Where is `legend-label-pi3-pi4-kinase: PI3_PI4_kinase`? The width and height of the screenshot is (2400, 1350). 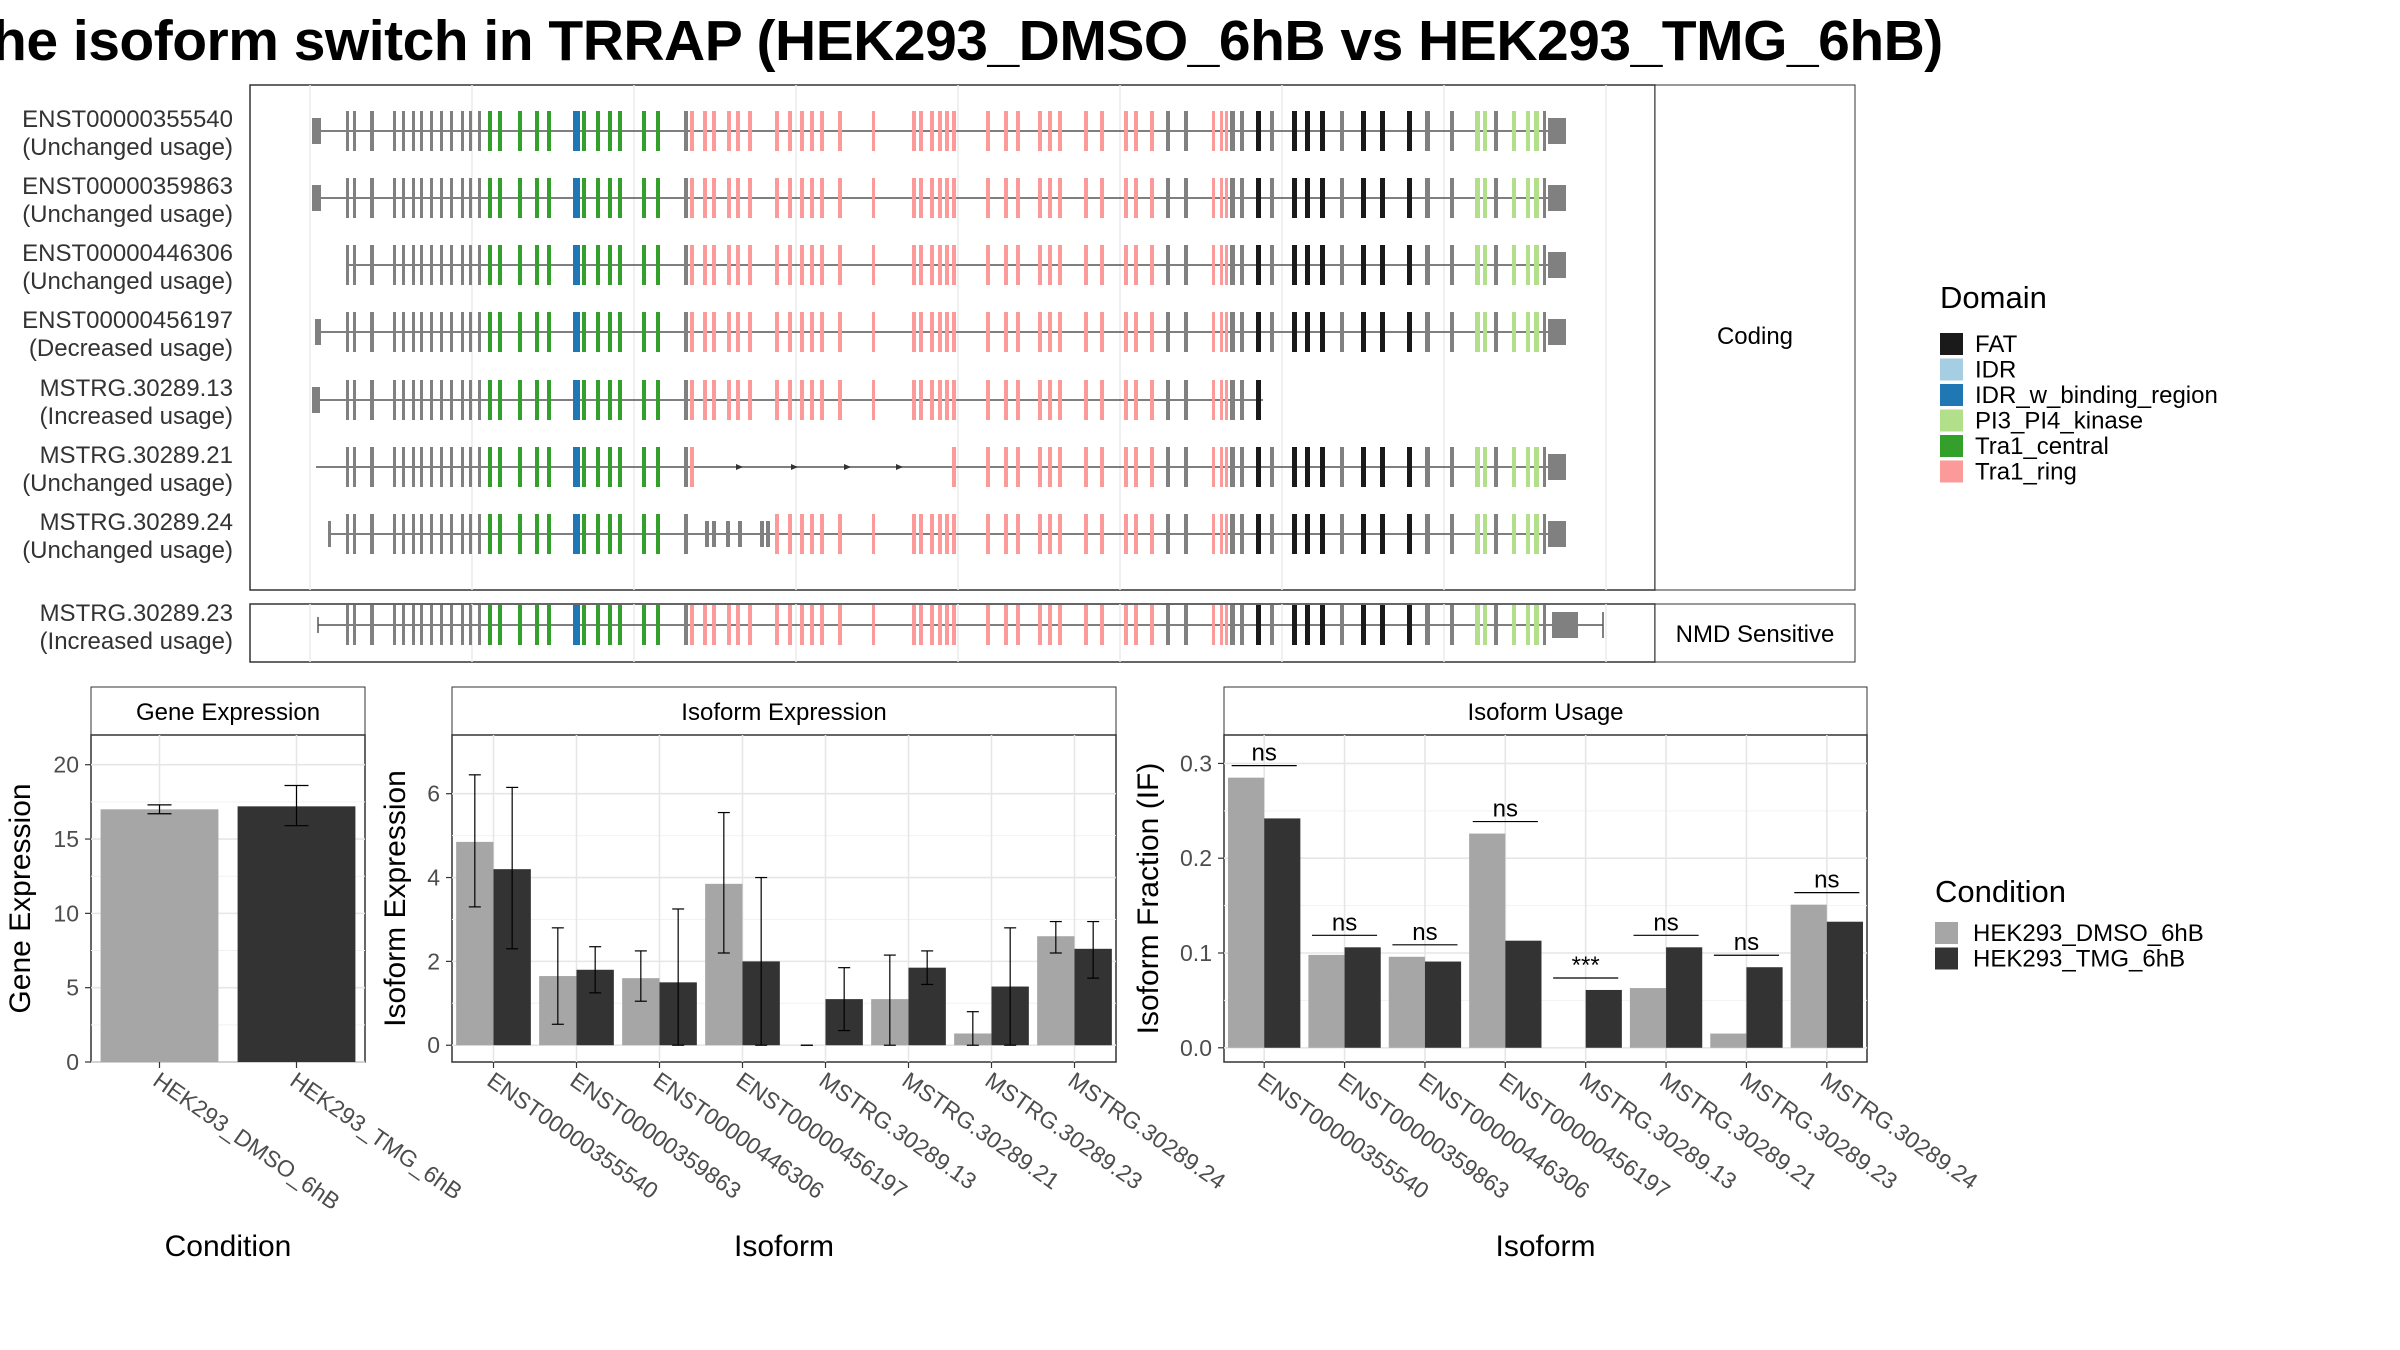
legend-label-pi3-pi4-kinase: PI3_PI4_kinase is located at coordinates (2059, 421).